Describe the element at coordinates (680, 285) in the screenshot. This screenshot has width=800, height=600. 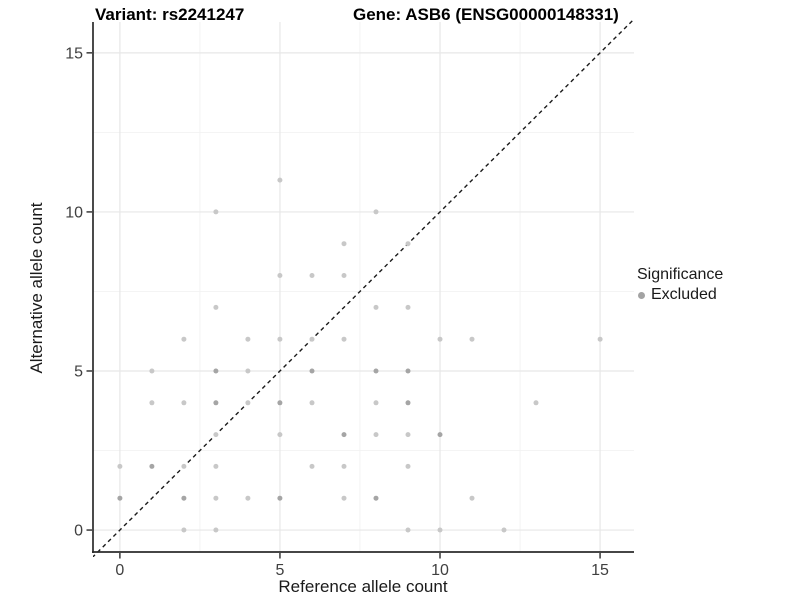
I see `legend: Significance Excluded` at that location.